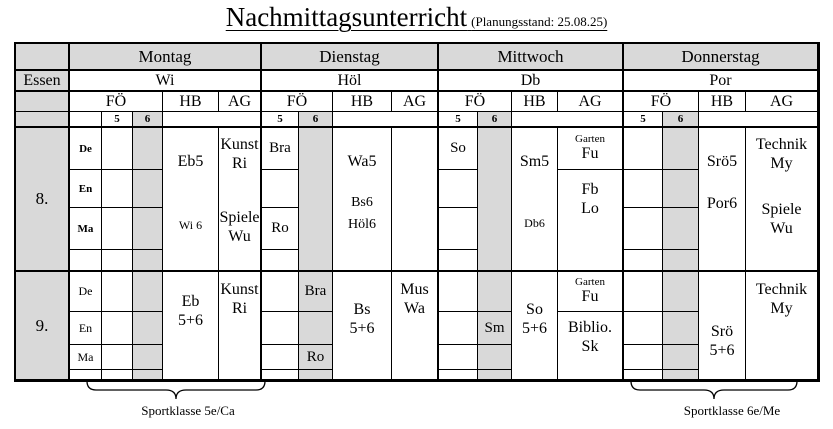 This screenshot has width=833, height=429. Describe the element at coordinates (534, 161) in the screenshot. I see `entry-label: Sm5` at that location.